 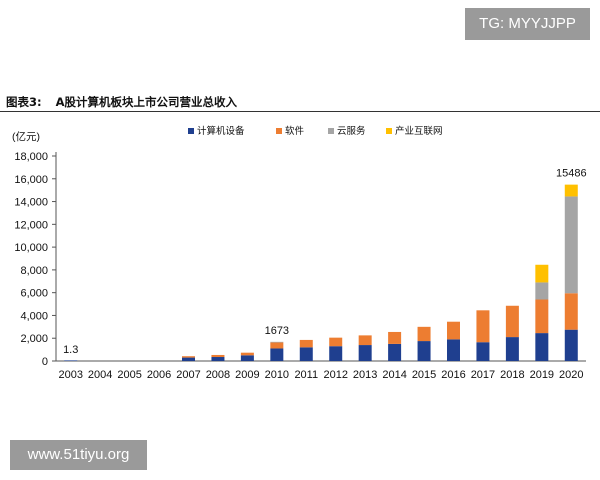 What do you see at coordinates (419, 131) in the screenshot?
I see `legend-label-4: 产业互联网` at bounding box center [419, 131].